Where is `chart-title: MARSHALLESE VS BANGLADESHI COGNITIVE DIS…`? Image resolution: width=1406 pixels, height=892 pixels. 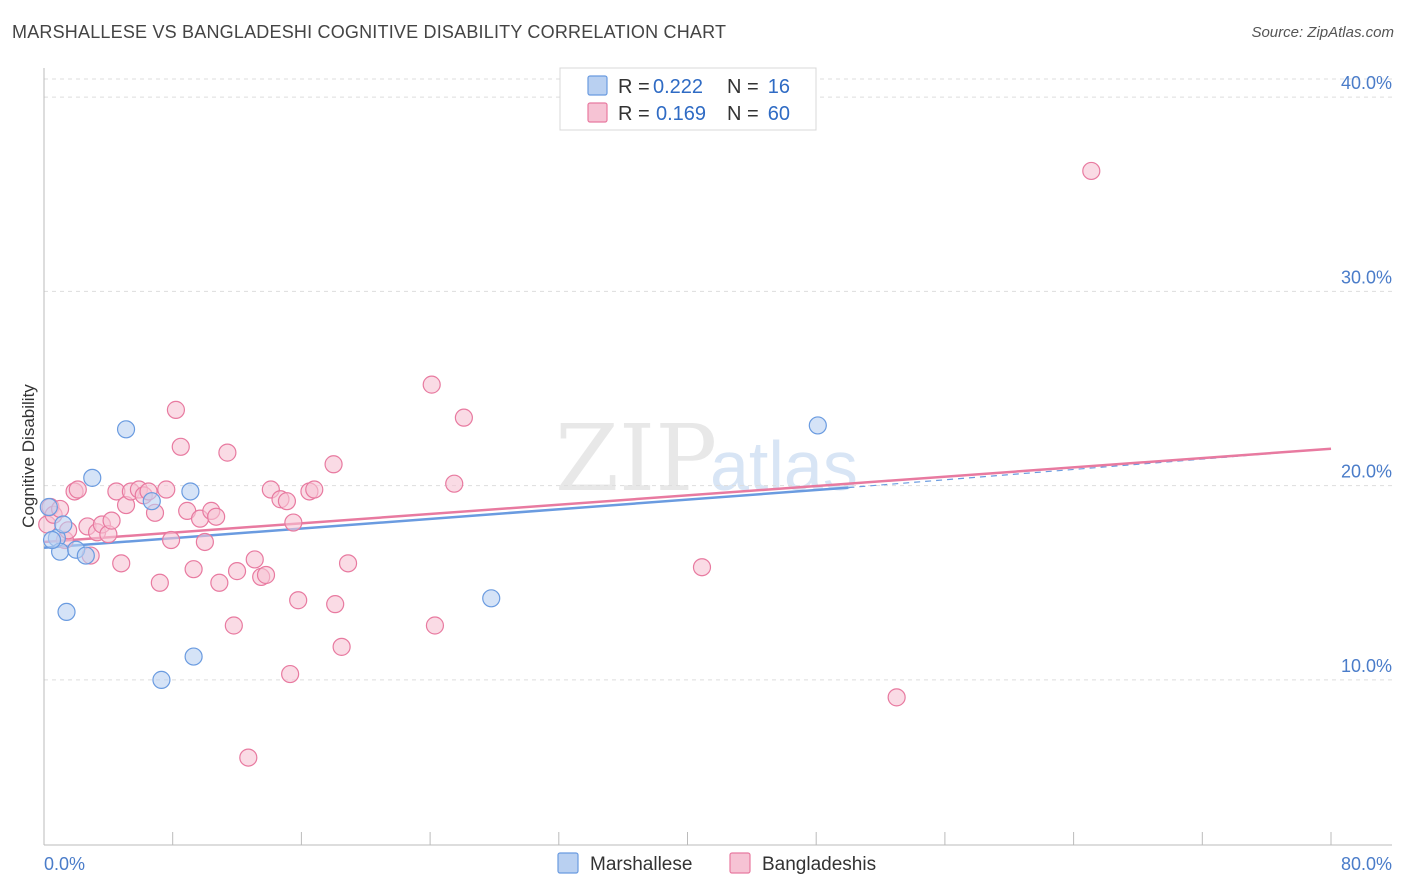 chart-title: MARSHALLESE VS BANGLADESHI COGNITIVE DIS… is located at coordinates (369, 32).